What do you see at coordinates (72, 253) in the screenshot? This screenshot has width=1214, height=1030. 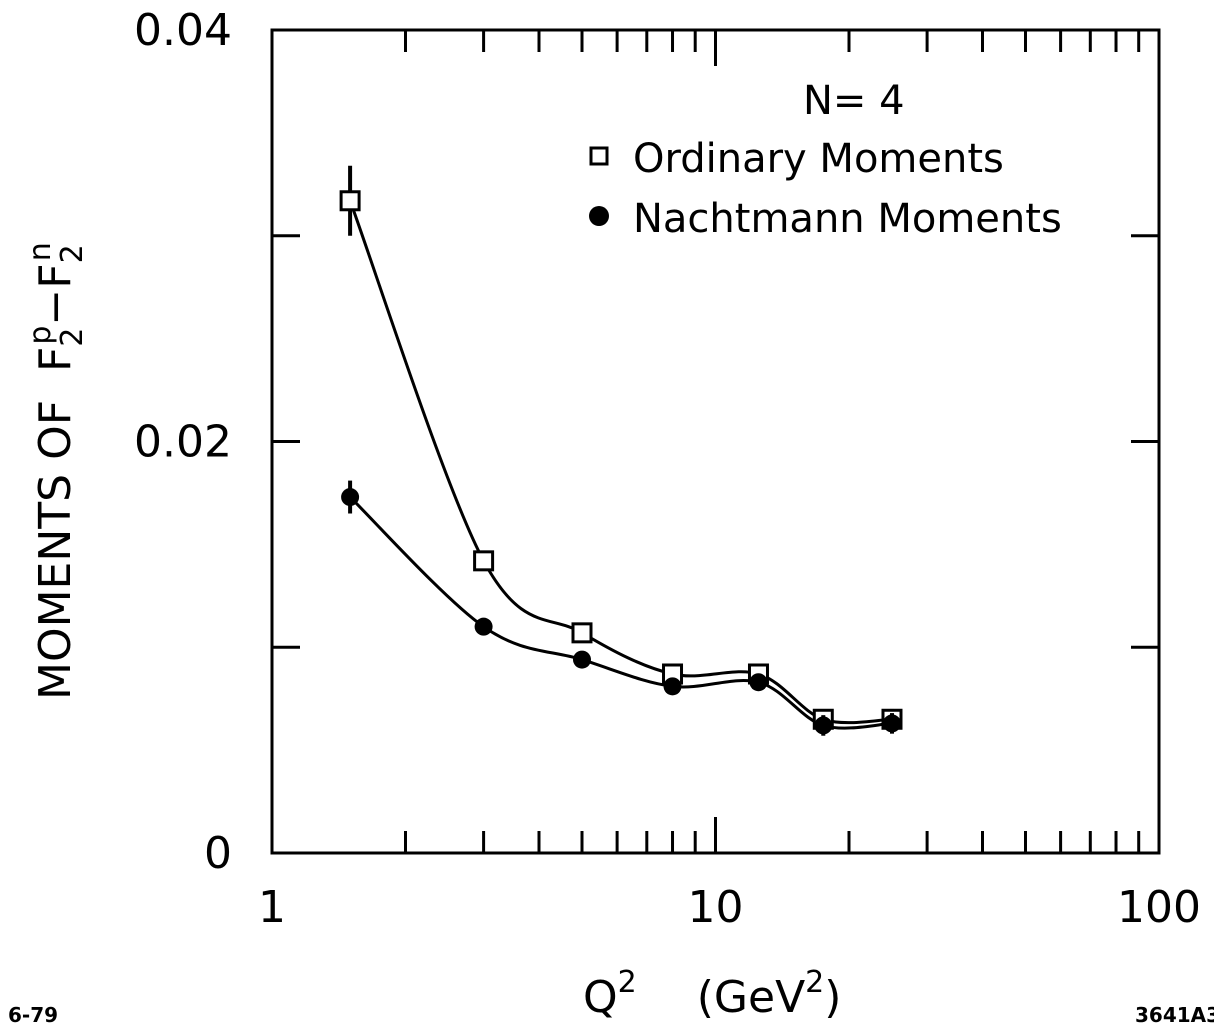 I see `y-axis-sub2: 2` at bounding box center [72, 253].